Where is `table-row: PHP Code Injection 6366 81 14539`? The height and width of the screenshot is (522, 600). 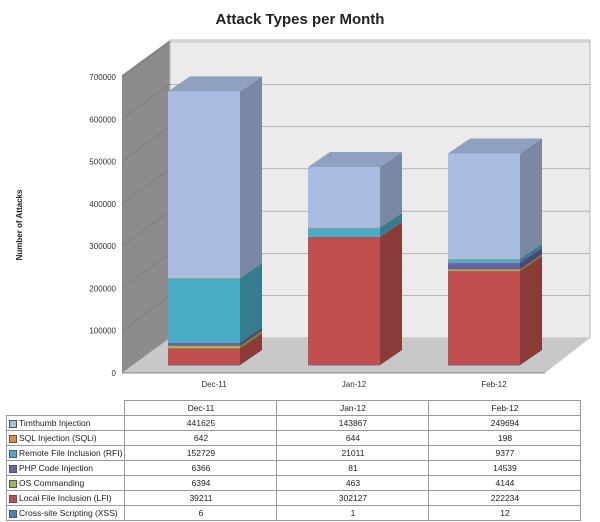
table-row: PHP Code Injection 6366 81 14539 is located at coordinates (293, 468).